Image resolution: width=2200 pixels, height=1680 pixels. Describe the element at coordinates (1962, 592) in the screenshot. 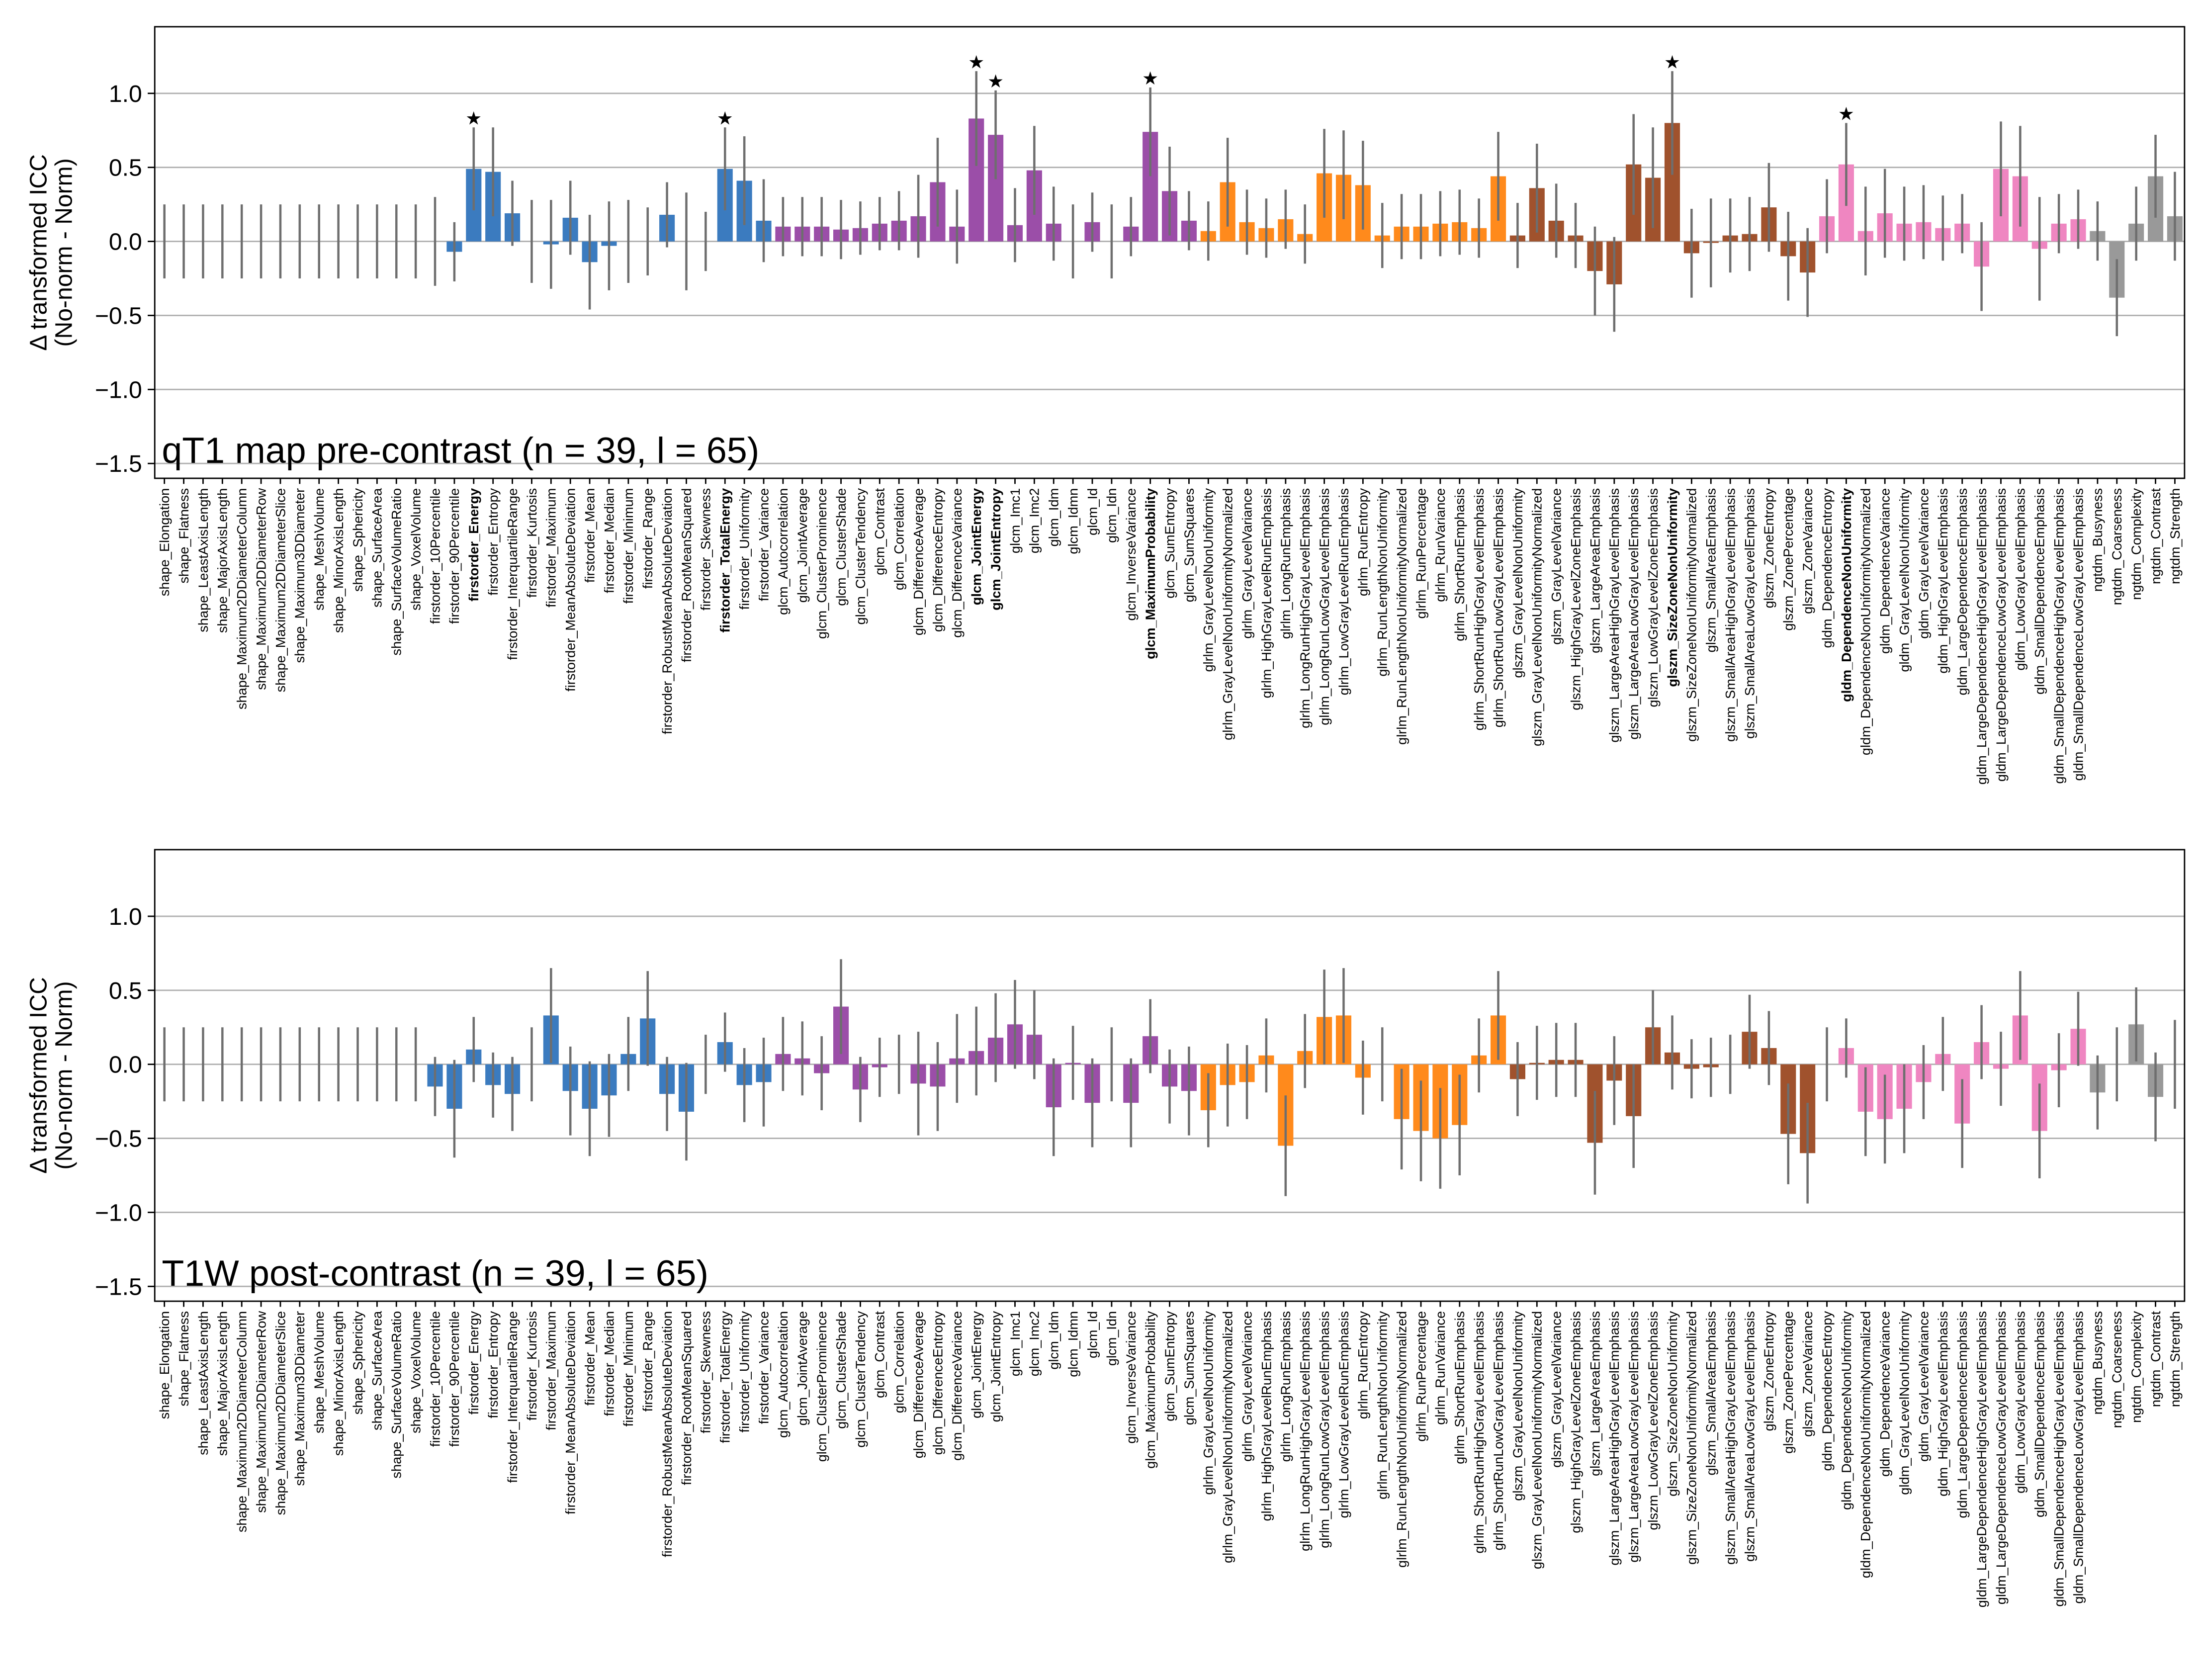

I see `x-tick-label: gldm_LargeDependenceEmphasis` at that location.